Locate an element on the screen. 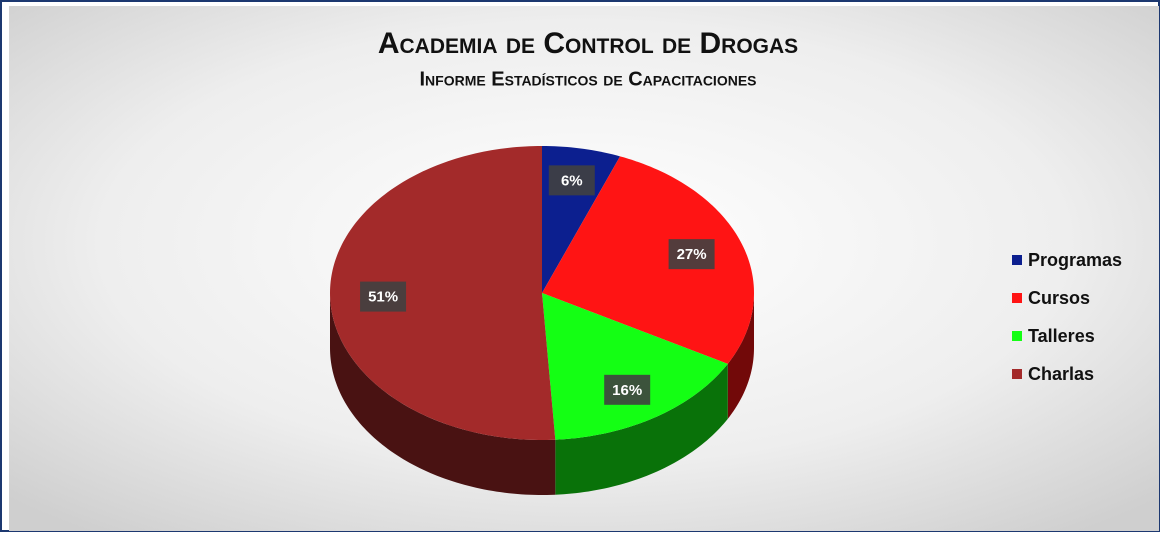  data-label-text: 27% is located at coordinates (692, 254).